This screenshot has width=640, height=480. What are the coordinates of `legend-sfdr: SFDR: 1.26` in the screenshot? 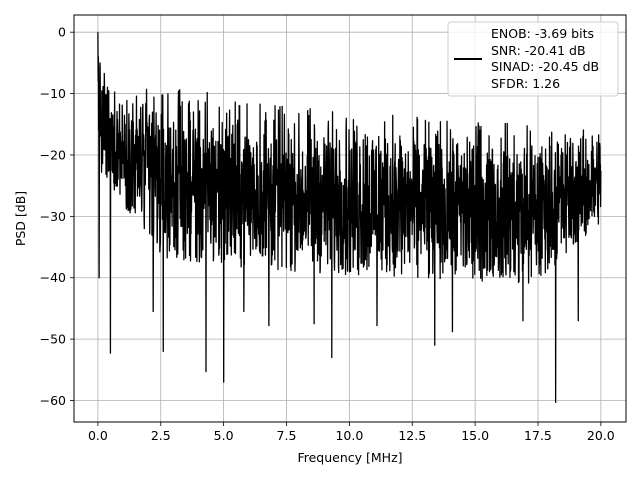 It's located at (525, 83).